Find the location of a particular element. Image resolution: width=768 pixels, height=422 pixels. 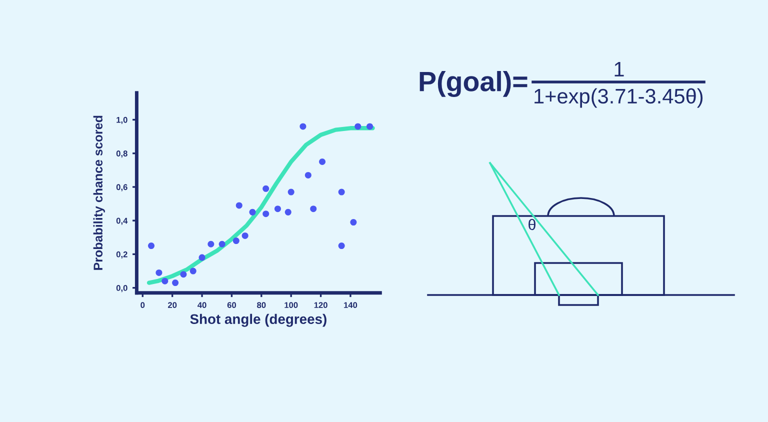

x-tick-label: 80 is located at coordinates (261, 305).